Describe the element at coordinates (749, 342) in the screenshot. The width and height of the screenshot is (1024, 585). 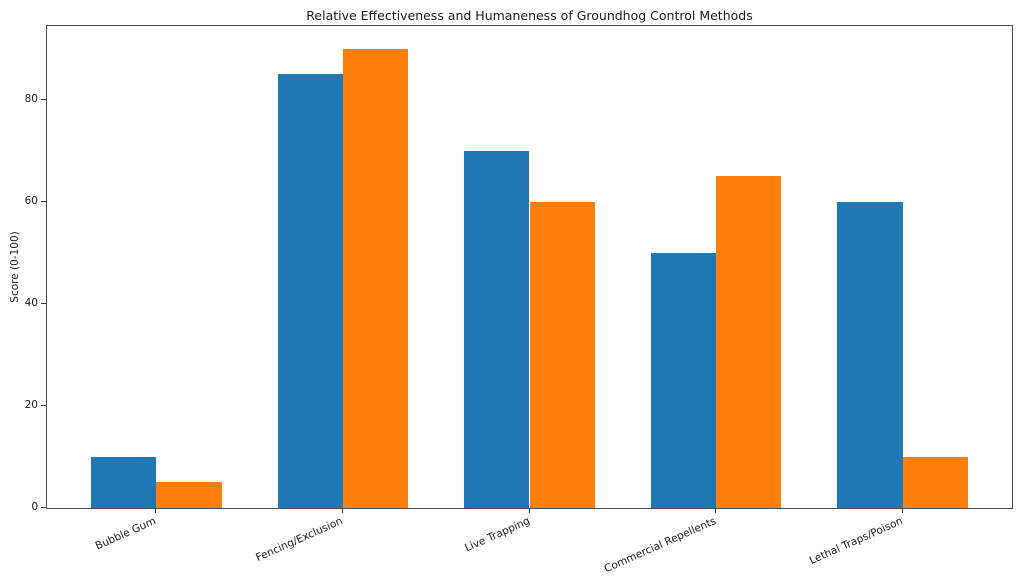
I see `bar-orange-commercial-repellents` at that location.